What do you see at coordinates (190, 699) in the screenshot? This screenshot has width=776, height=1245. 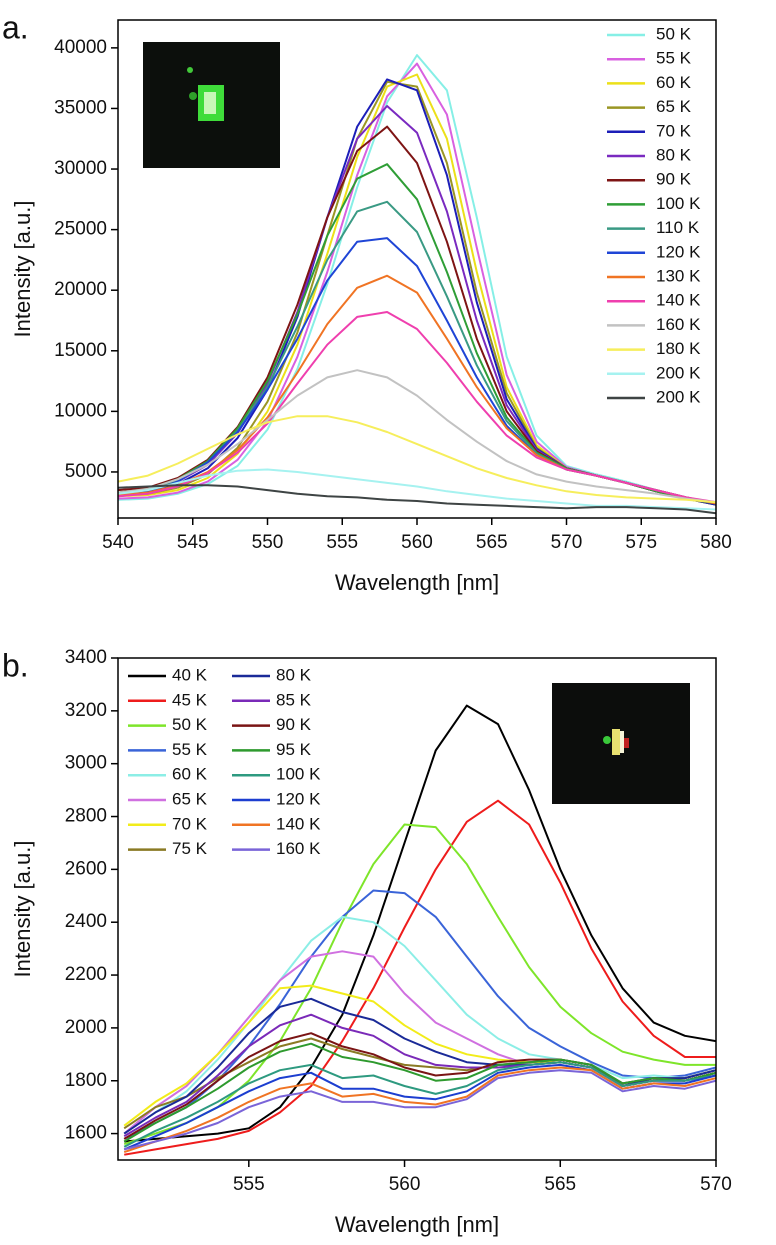 I see `legend-label: 45 K` at bounding box center [190, 699].